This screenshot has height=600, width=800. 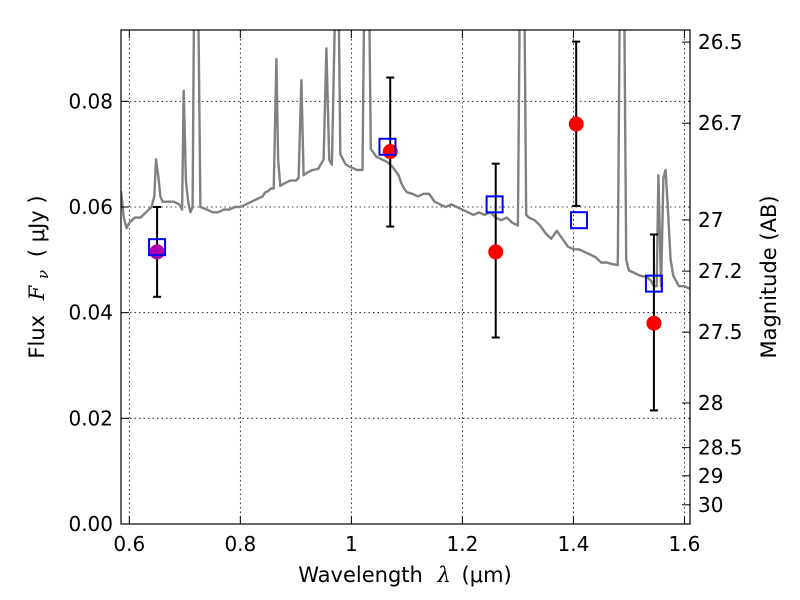 I want to click on x-axis-label-prefix: Wavelength, so click(x=360, y=575).